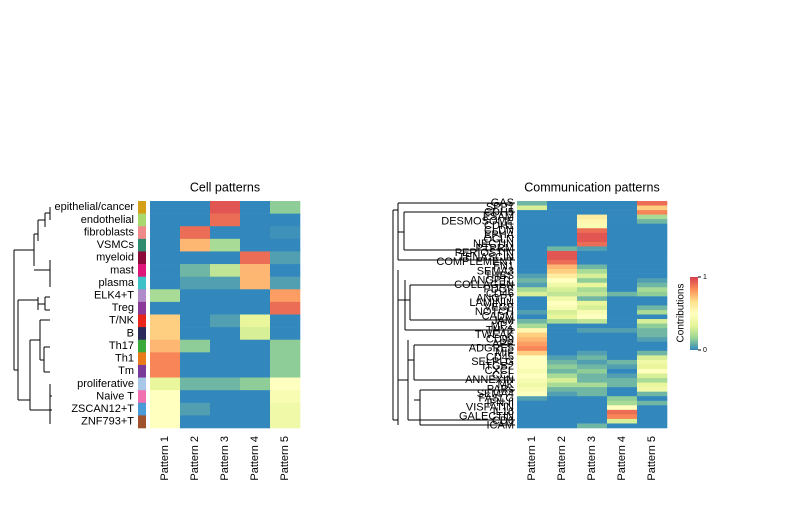  I want to click on colorbar-tick-label: 0, so click(705, 350).